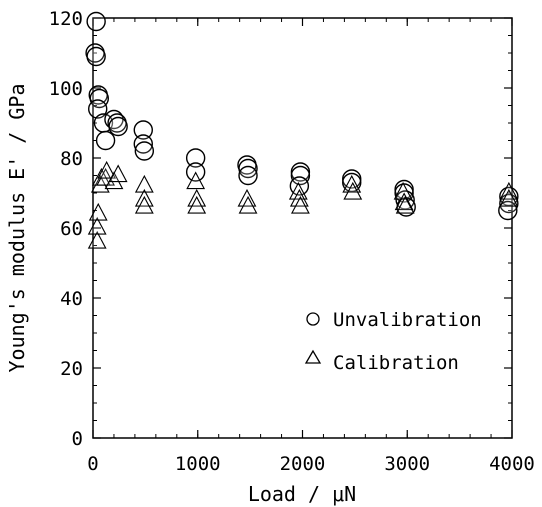 This screenshot has width=542, height=507. Describe the element at coordinates (302, 494) in the screenshot. I see `x-axis-label: Load / μN` at that location.